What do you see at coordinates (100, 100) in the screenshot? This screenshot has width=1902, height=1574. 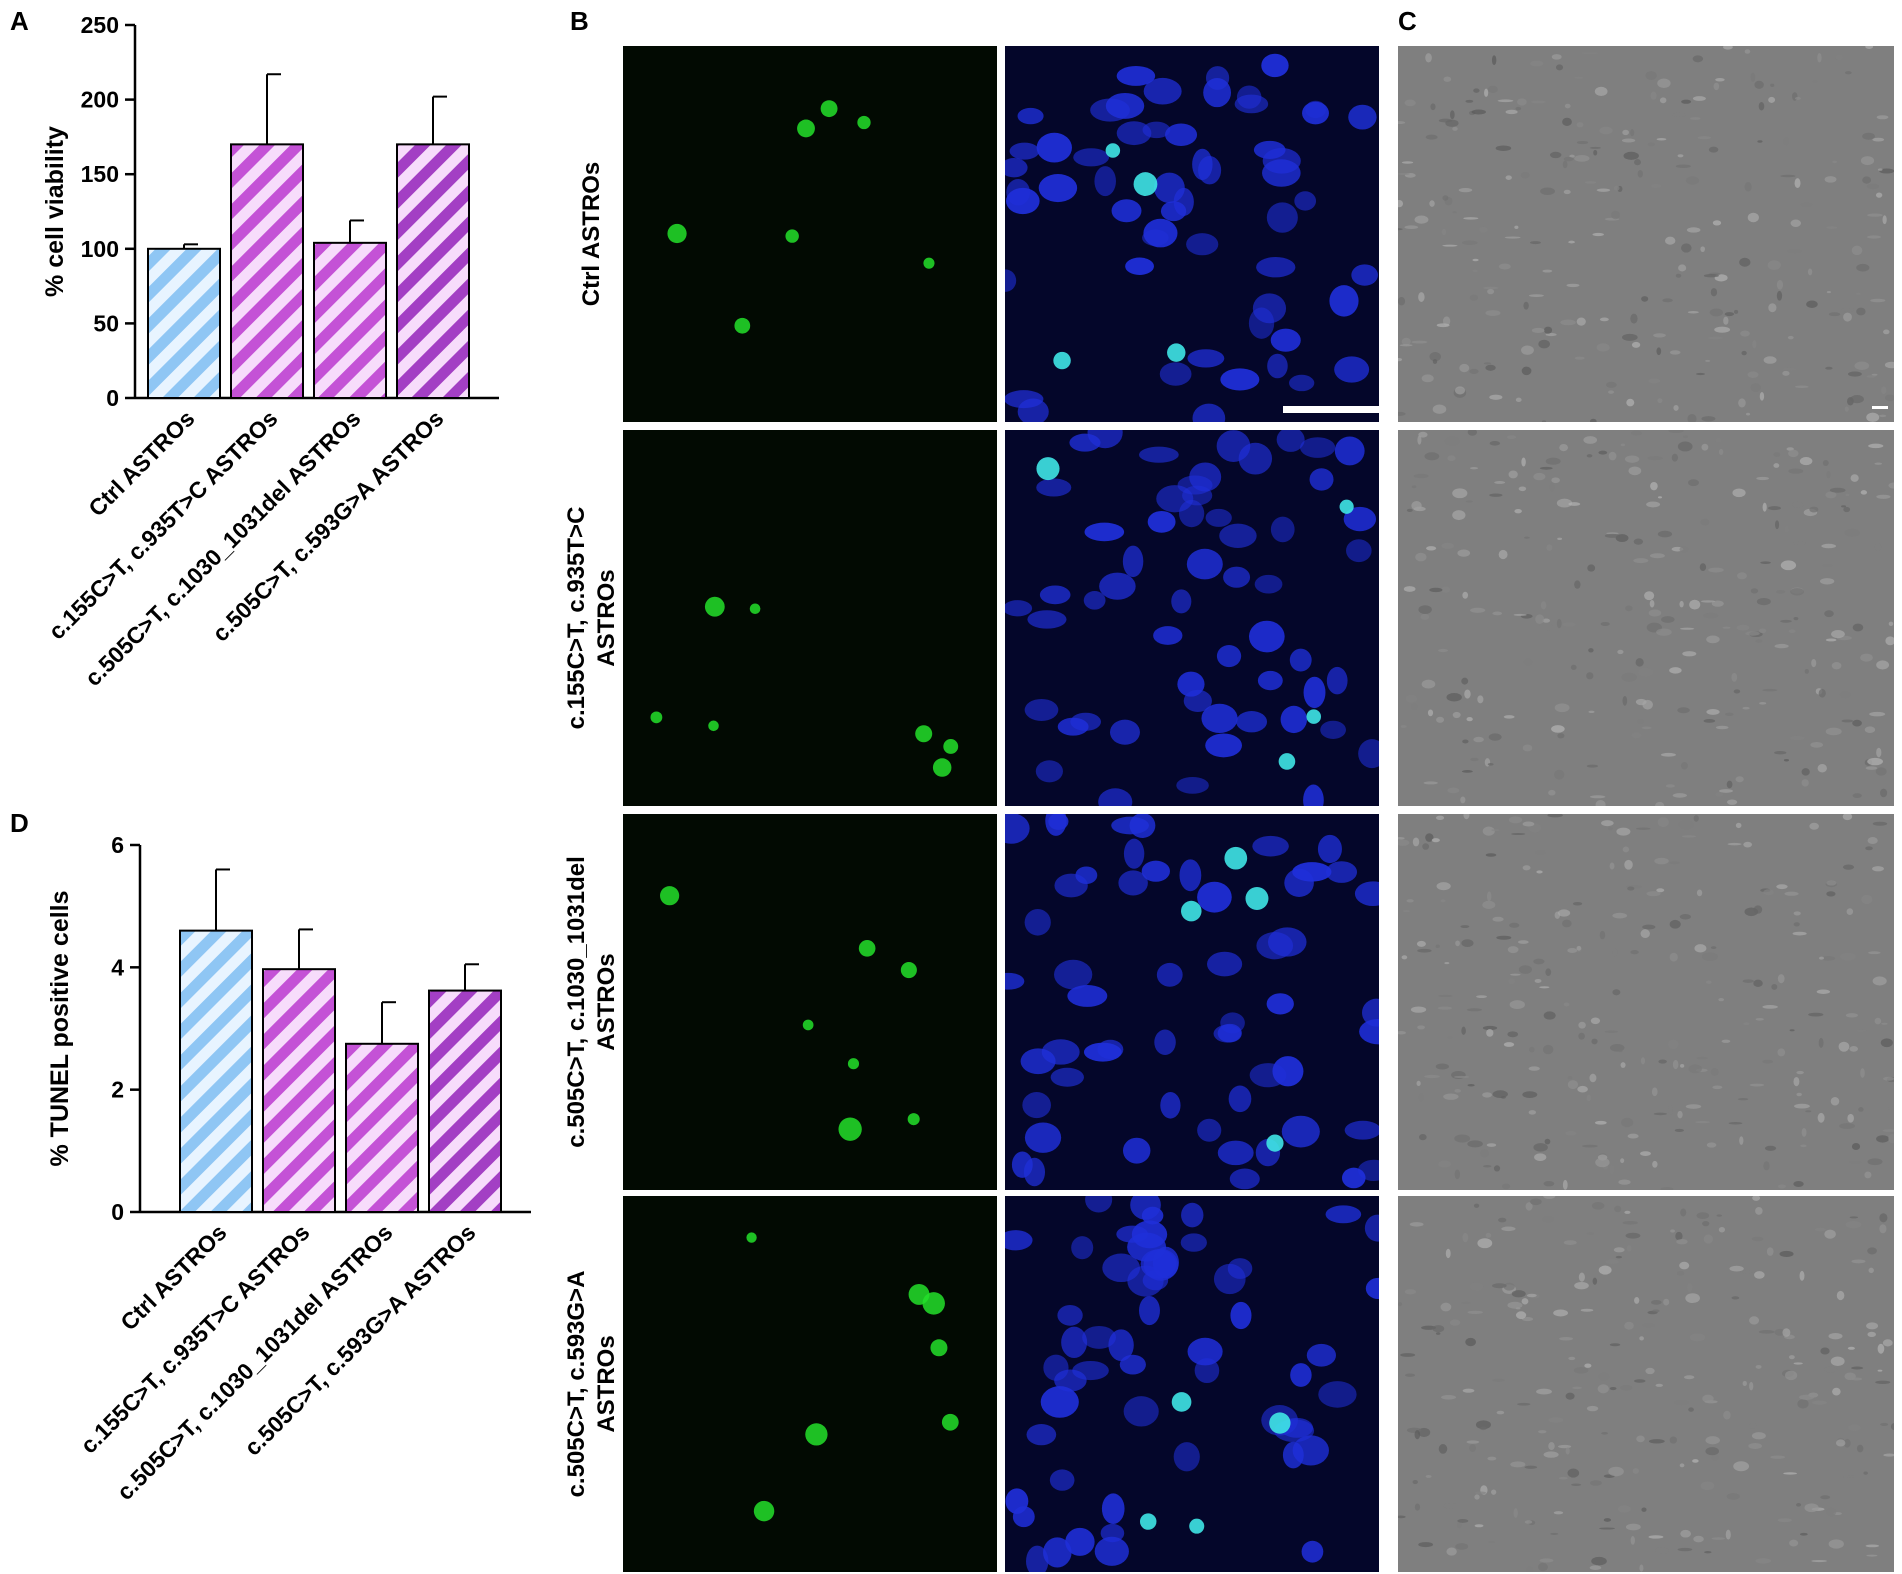 I see `y-tick-label: 200` at bounding box center [100, 100].